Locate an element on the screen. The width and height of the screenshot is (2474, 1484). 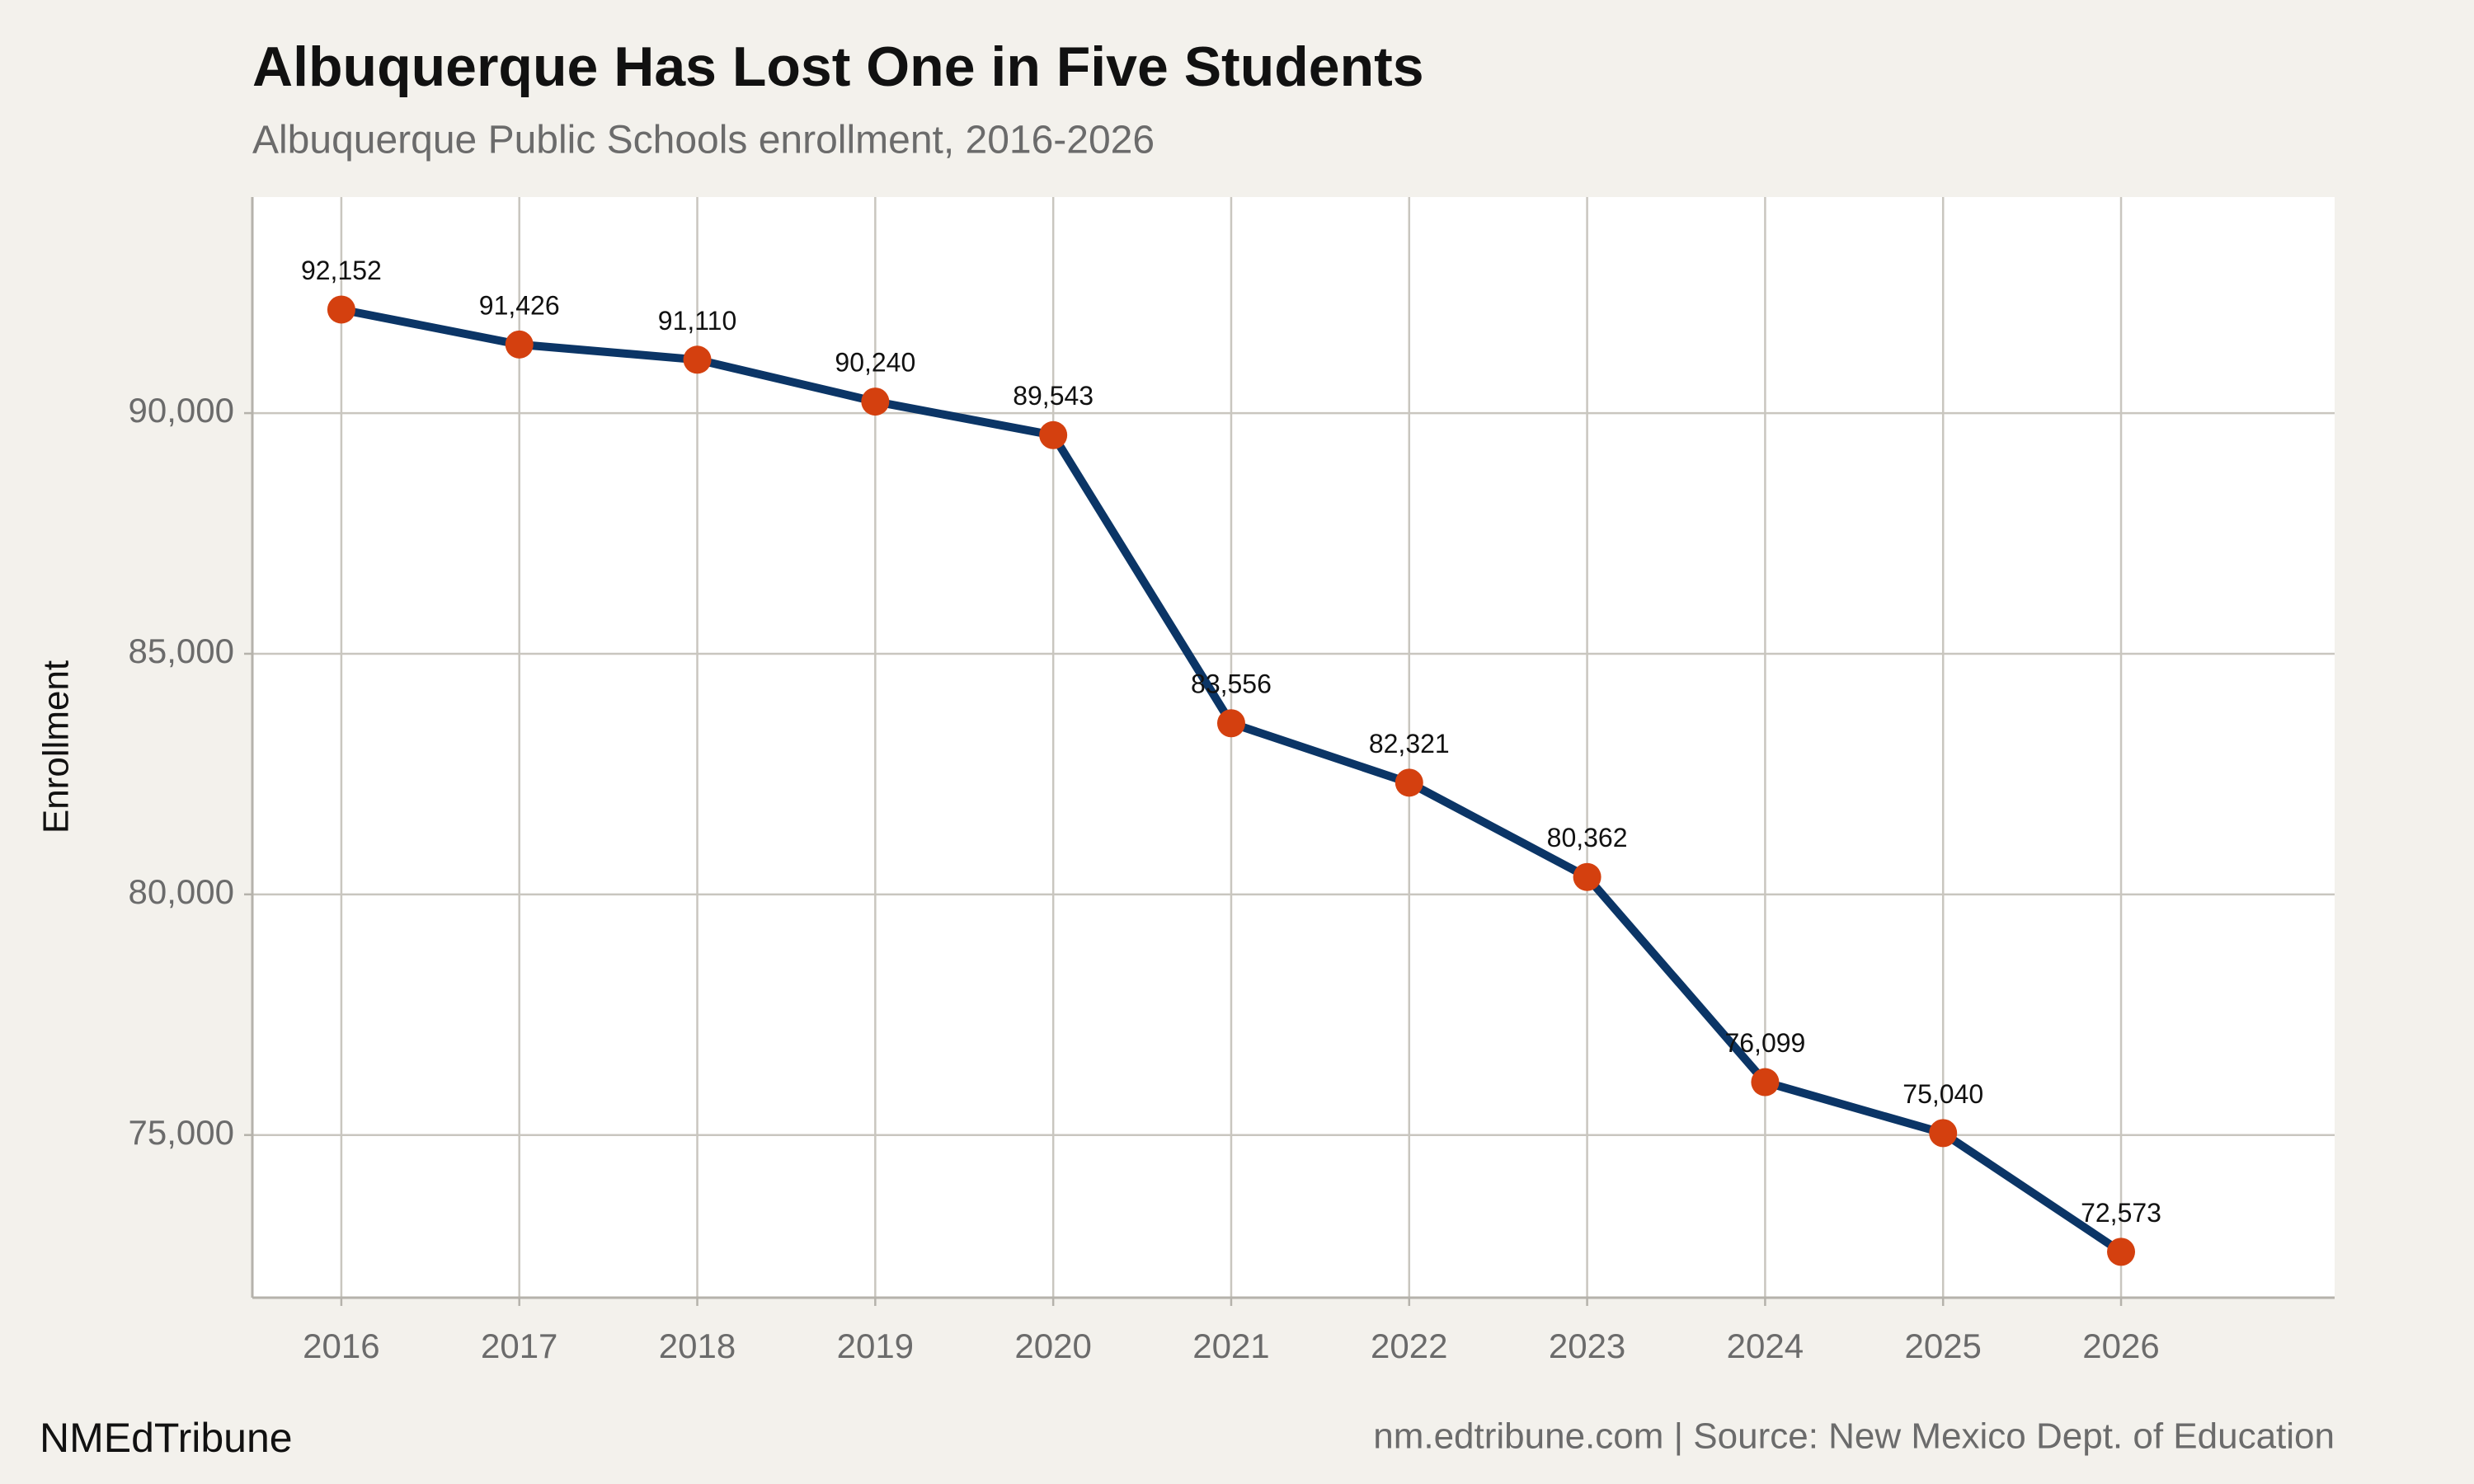
data-label: 82,321 is located at coordinates (1409, 743).